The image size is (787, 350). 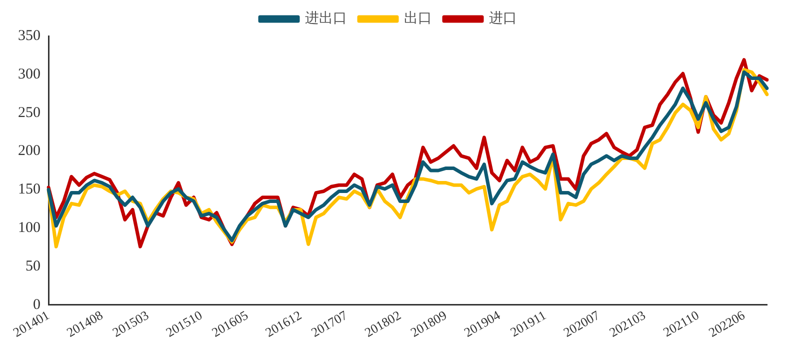 I want to click on y-tick-label: 50, so click(x=33, y=266).